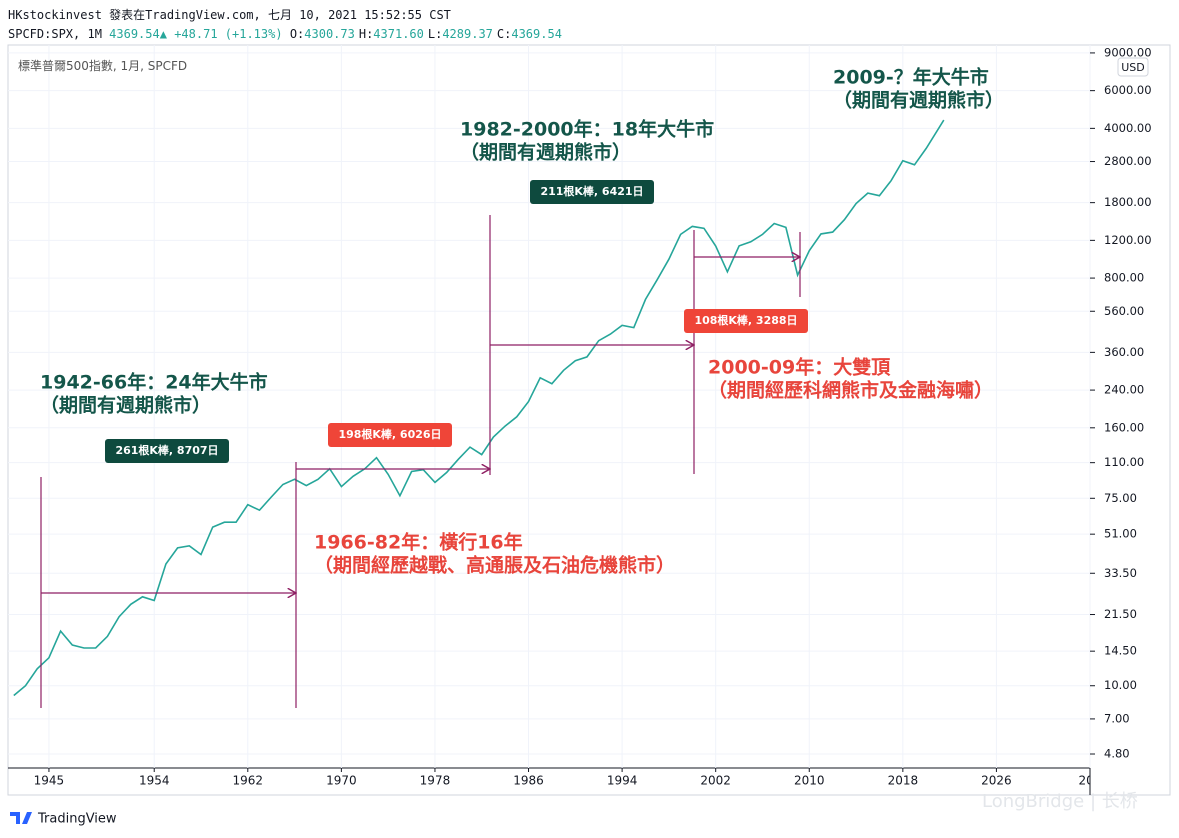  I want to click on y-tick-label: 110.00, so click(1124, 462).